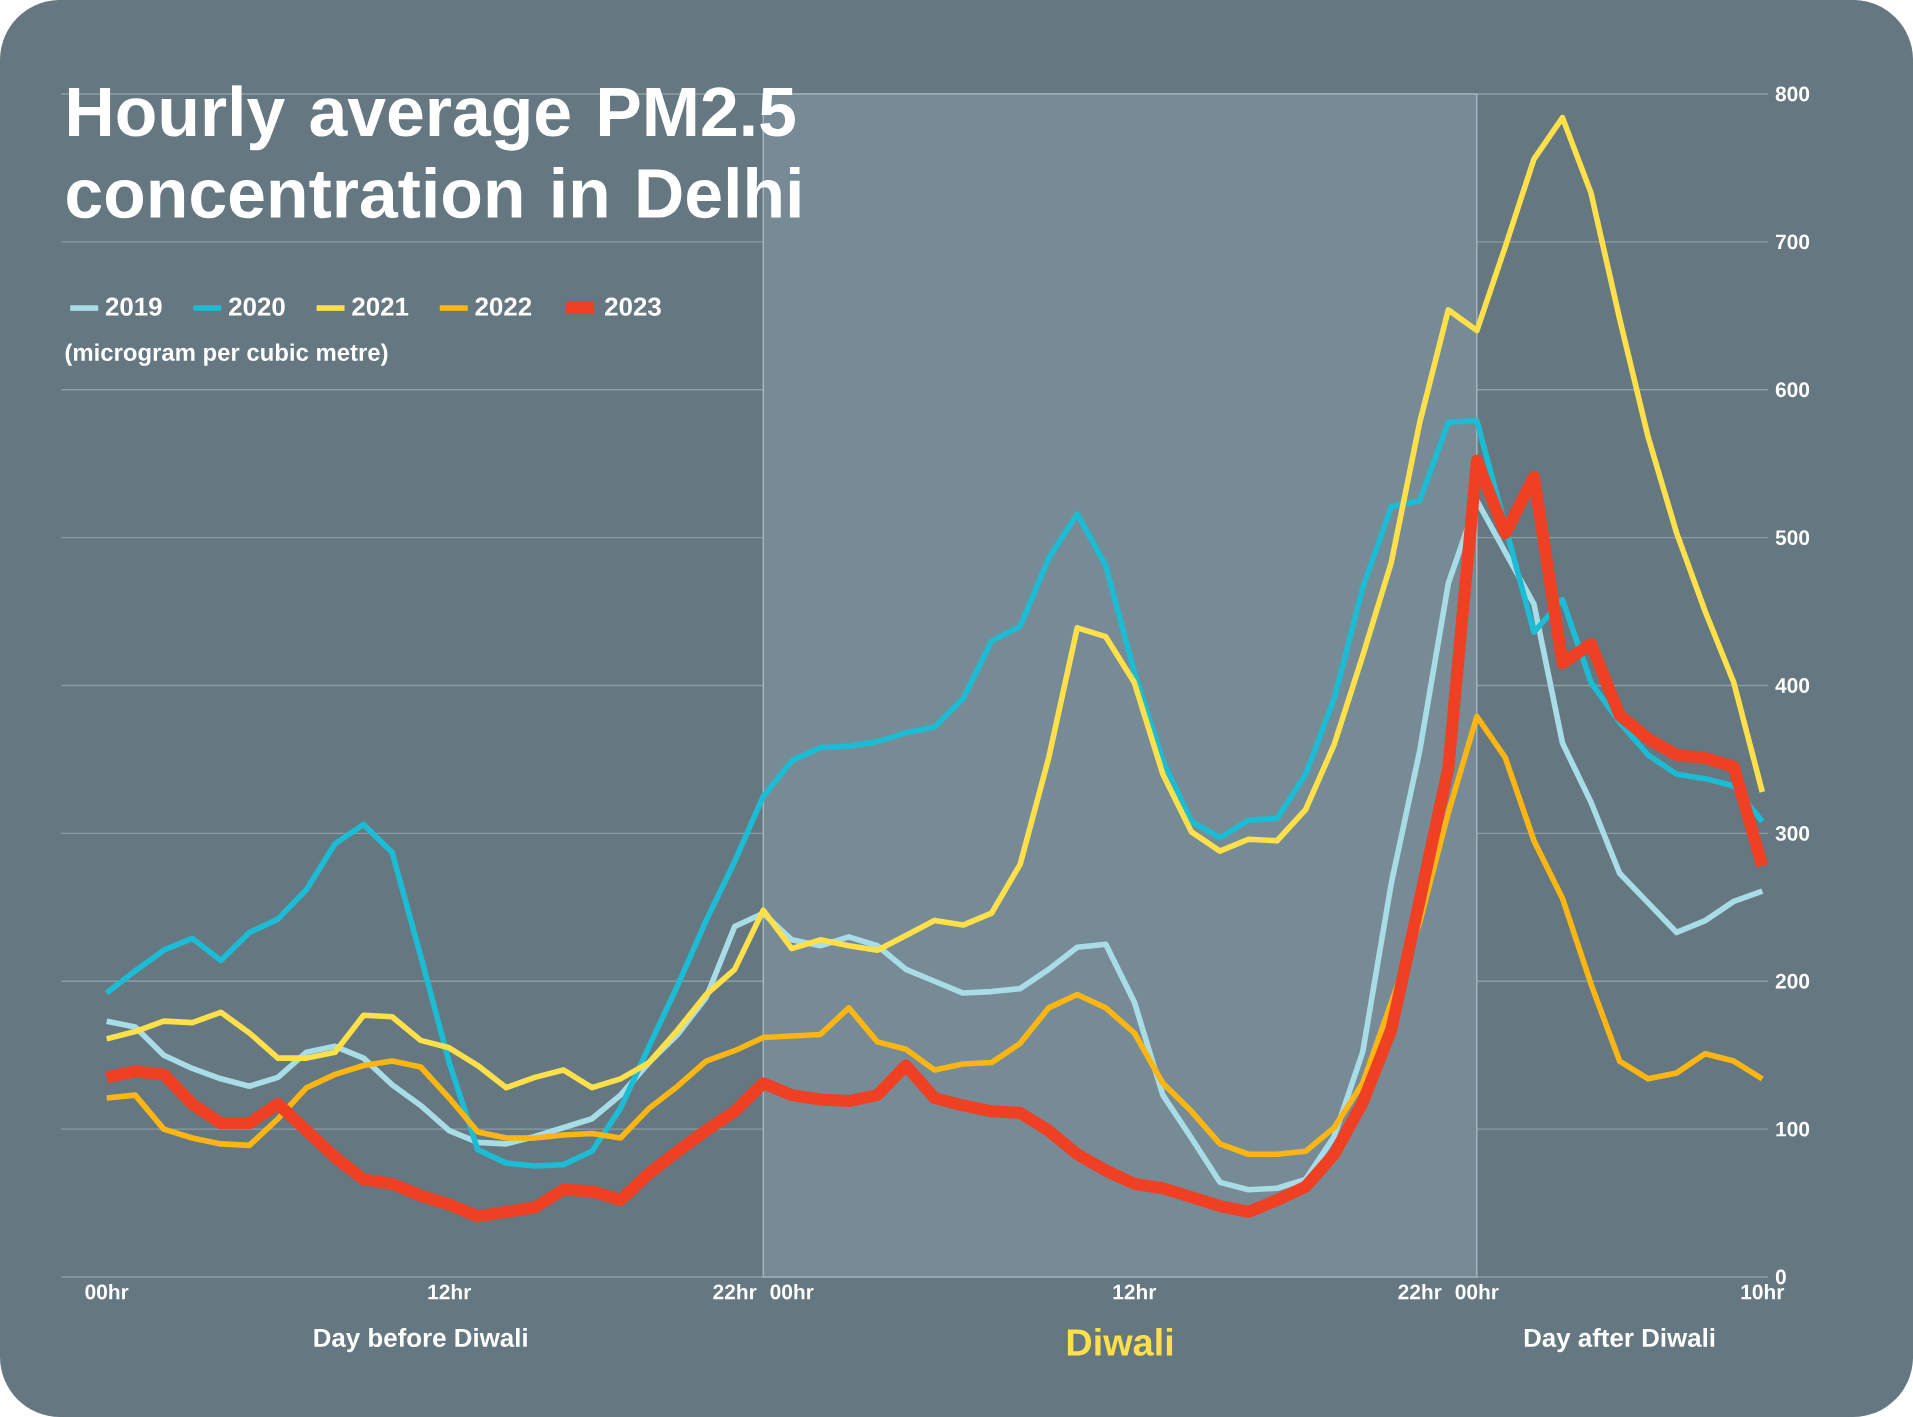 The image size is (1913, 1417). Describe the element at coordinates (1792, 685) in the screenshot. I see `y-tick-label: 400` at that location.